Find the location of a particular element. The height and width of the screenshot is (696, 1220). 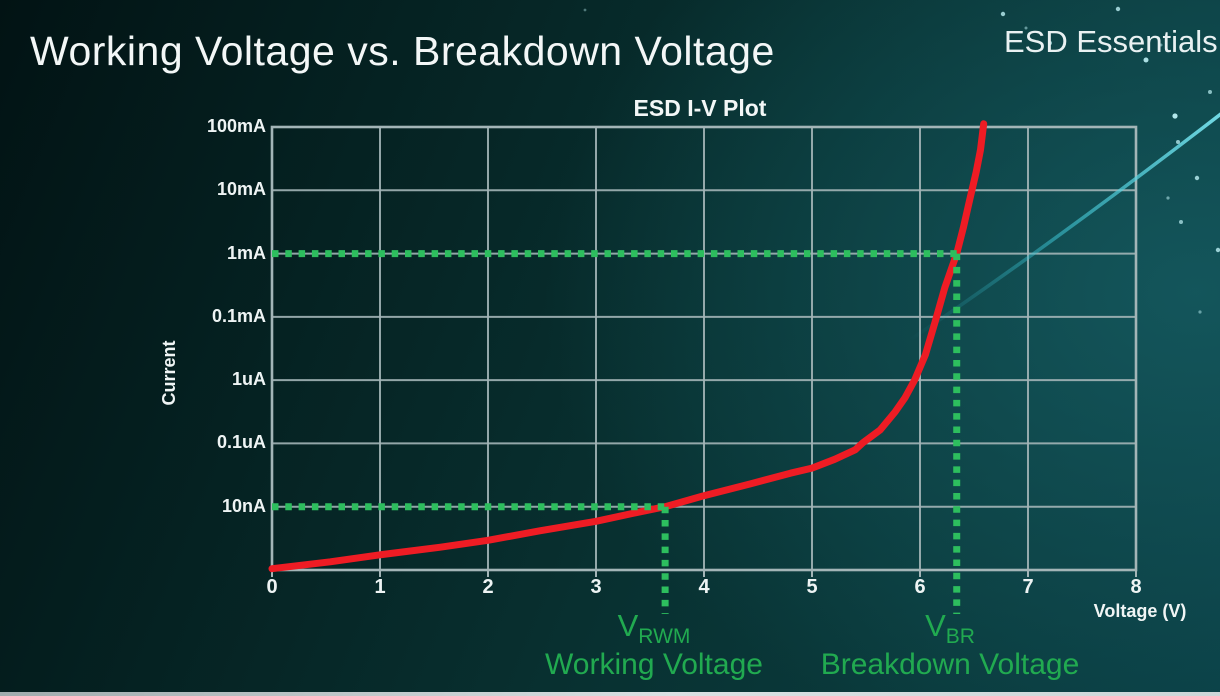

vrwm-symbol: VRWM is located at coordinates (654, 628).